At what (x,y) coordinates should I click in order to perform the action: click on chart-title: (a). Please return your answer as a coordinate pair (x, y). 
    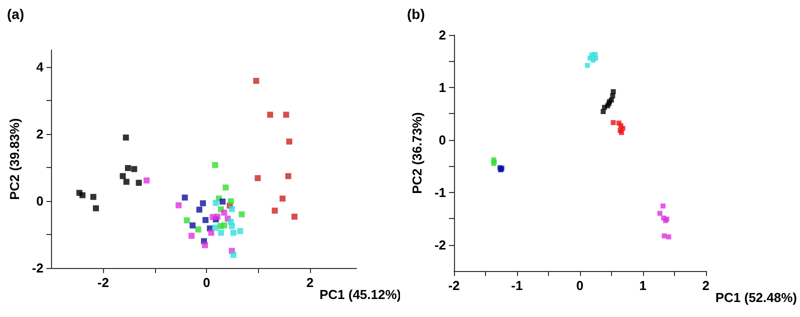
    Looking at the image, I should click on (15, 14).